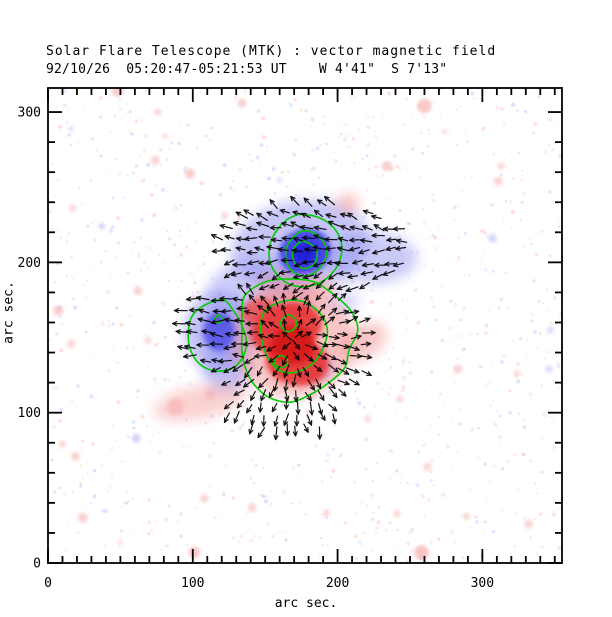 The width and height of the screenshot is (612, 617). I want to click on negative-speckle, so click(492, 238).